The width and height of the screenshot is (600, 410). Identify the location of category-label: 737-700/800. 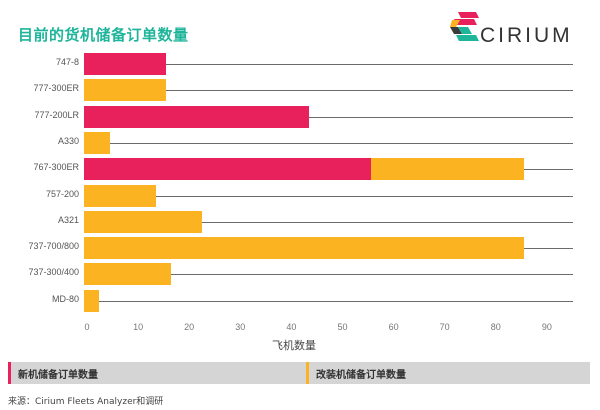
(53, 246).